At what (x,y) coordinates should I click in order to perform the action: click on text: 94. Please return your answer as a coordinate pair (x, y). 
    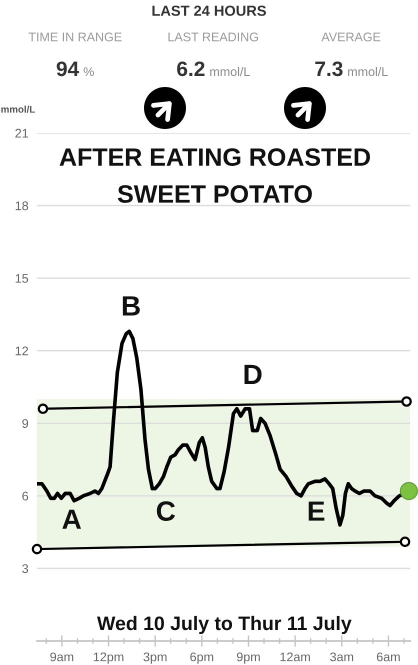
    Looking at the image, I should click on (68, 68).